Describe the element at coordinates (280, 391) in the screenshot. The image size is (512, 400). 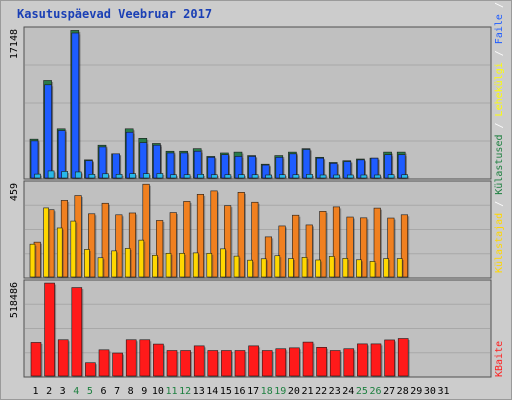
I see `x-tick-label: 19` at that location.